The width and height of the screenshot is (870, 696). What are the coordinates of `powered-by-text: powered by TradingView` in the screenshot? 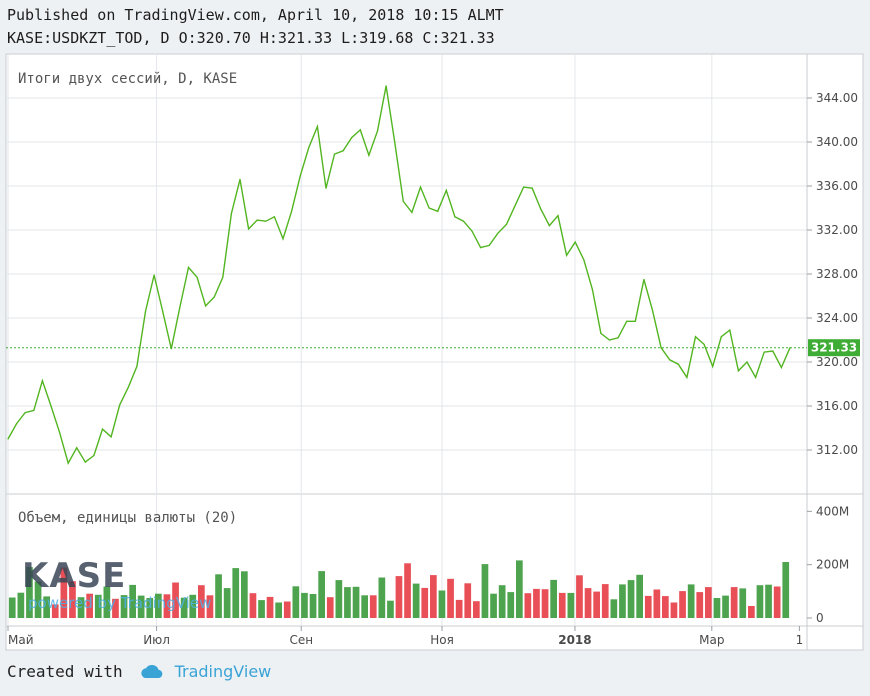 It's located at (119, 603).